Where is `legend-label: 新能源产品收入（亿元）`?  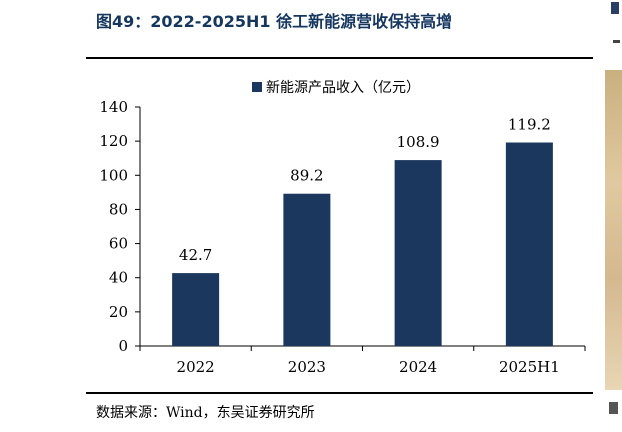
legend-label: 新能源产品收入（亿元） is located at coordinates (343, 88).